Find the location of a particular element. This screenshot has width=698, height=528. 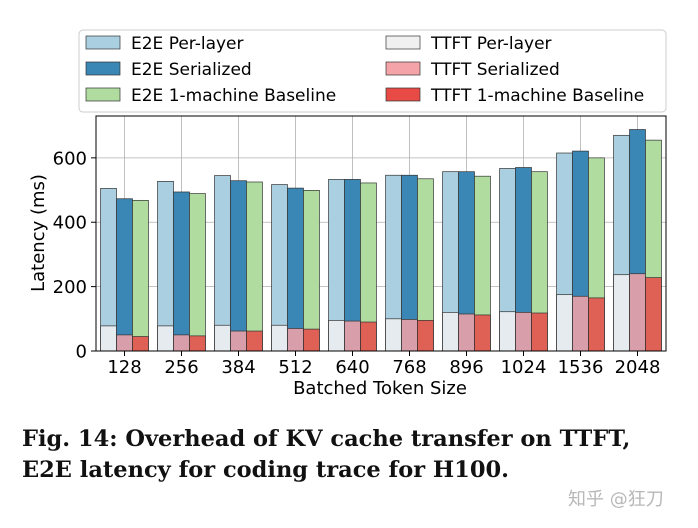

legend-box is located at coordinates (372, 71).